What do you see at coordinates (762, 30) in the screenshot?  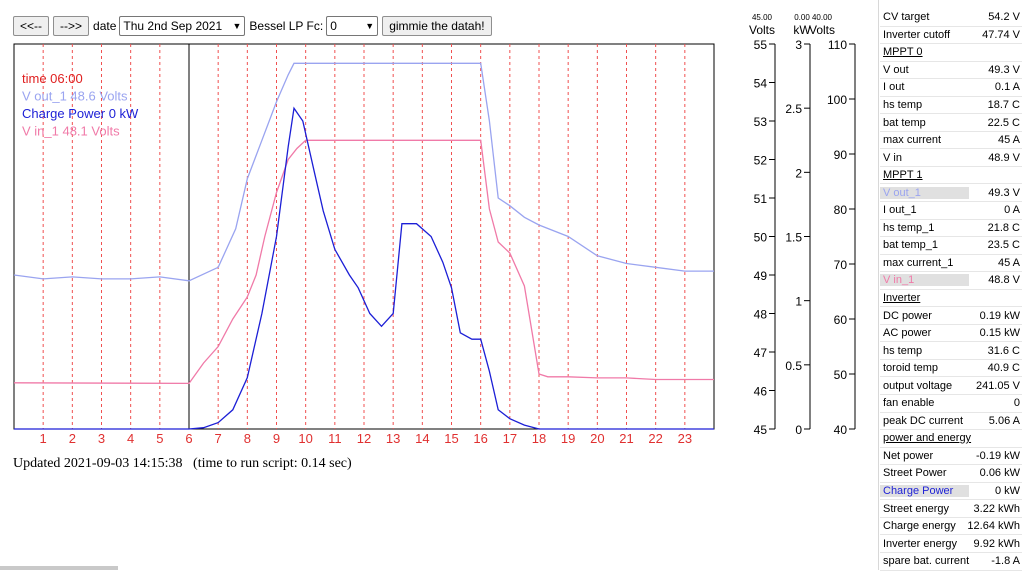 I see `axis-unit: Volts` at bounding box center [762, 30].